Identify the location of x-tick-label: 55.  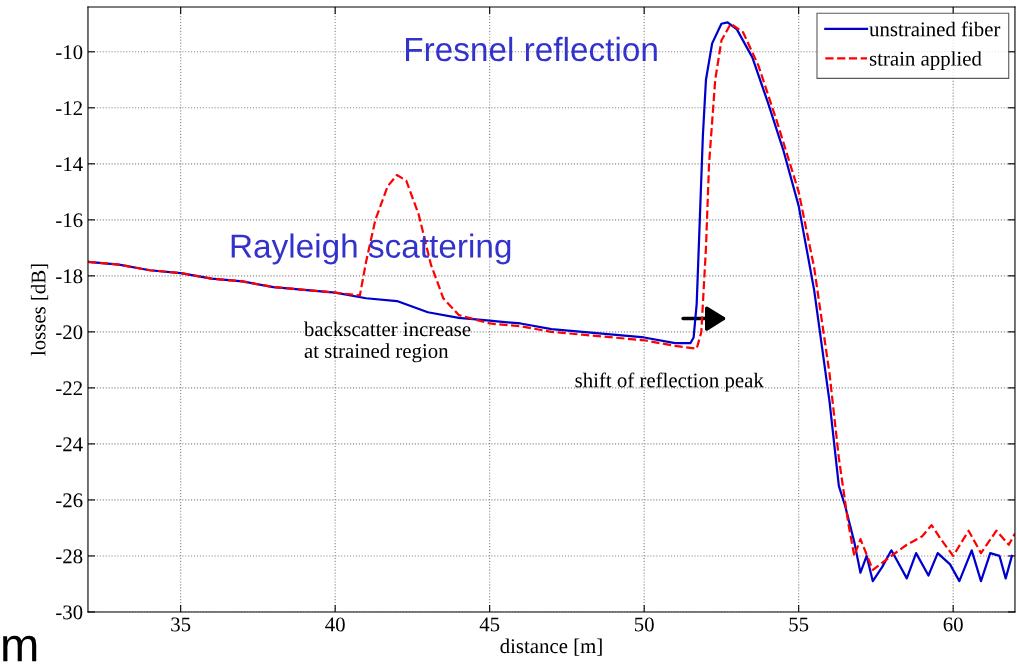
(799, 624).